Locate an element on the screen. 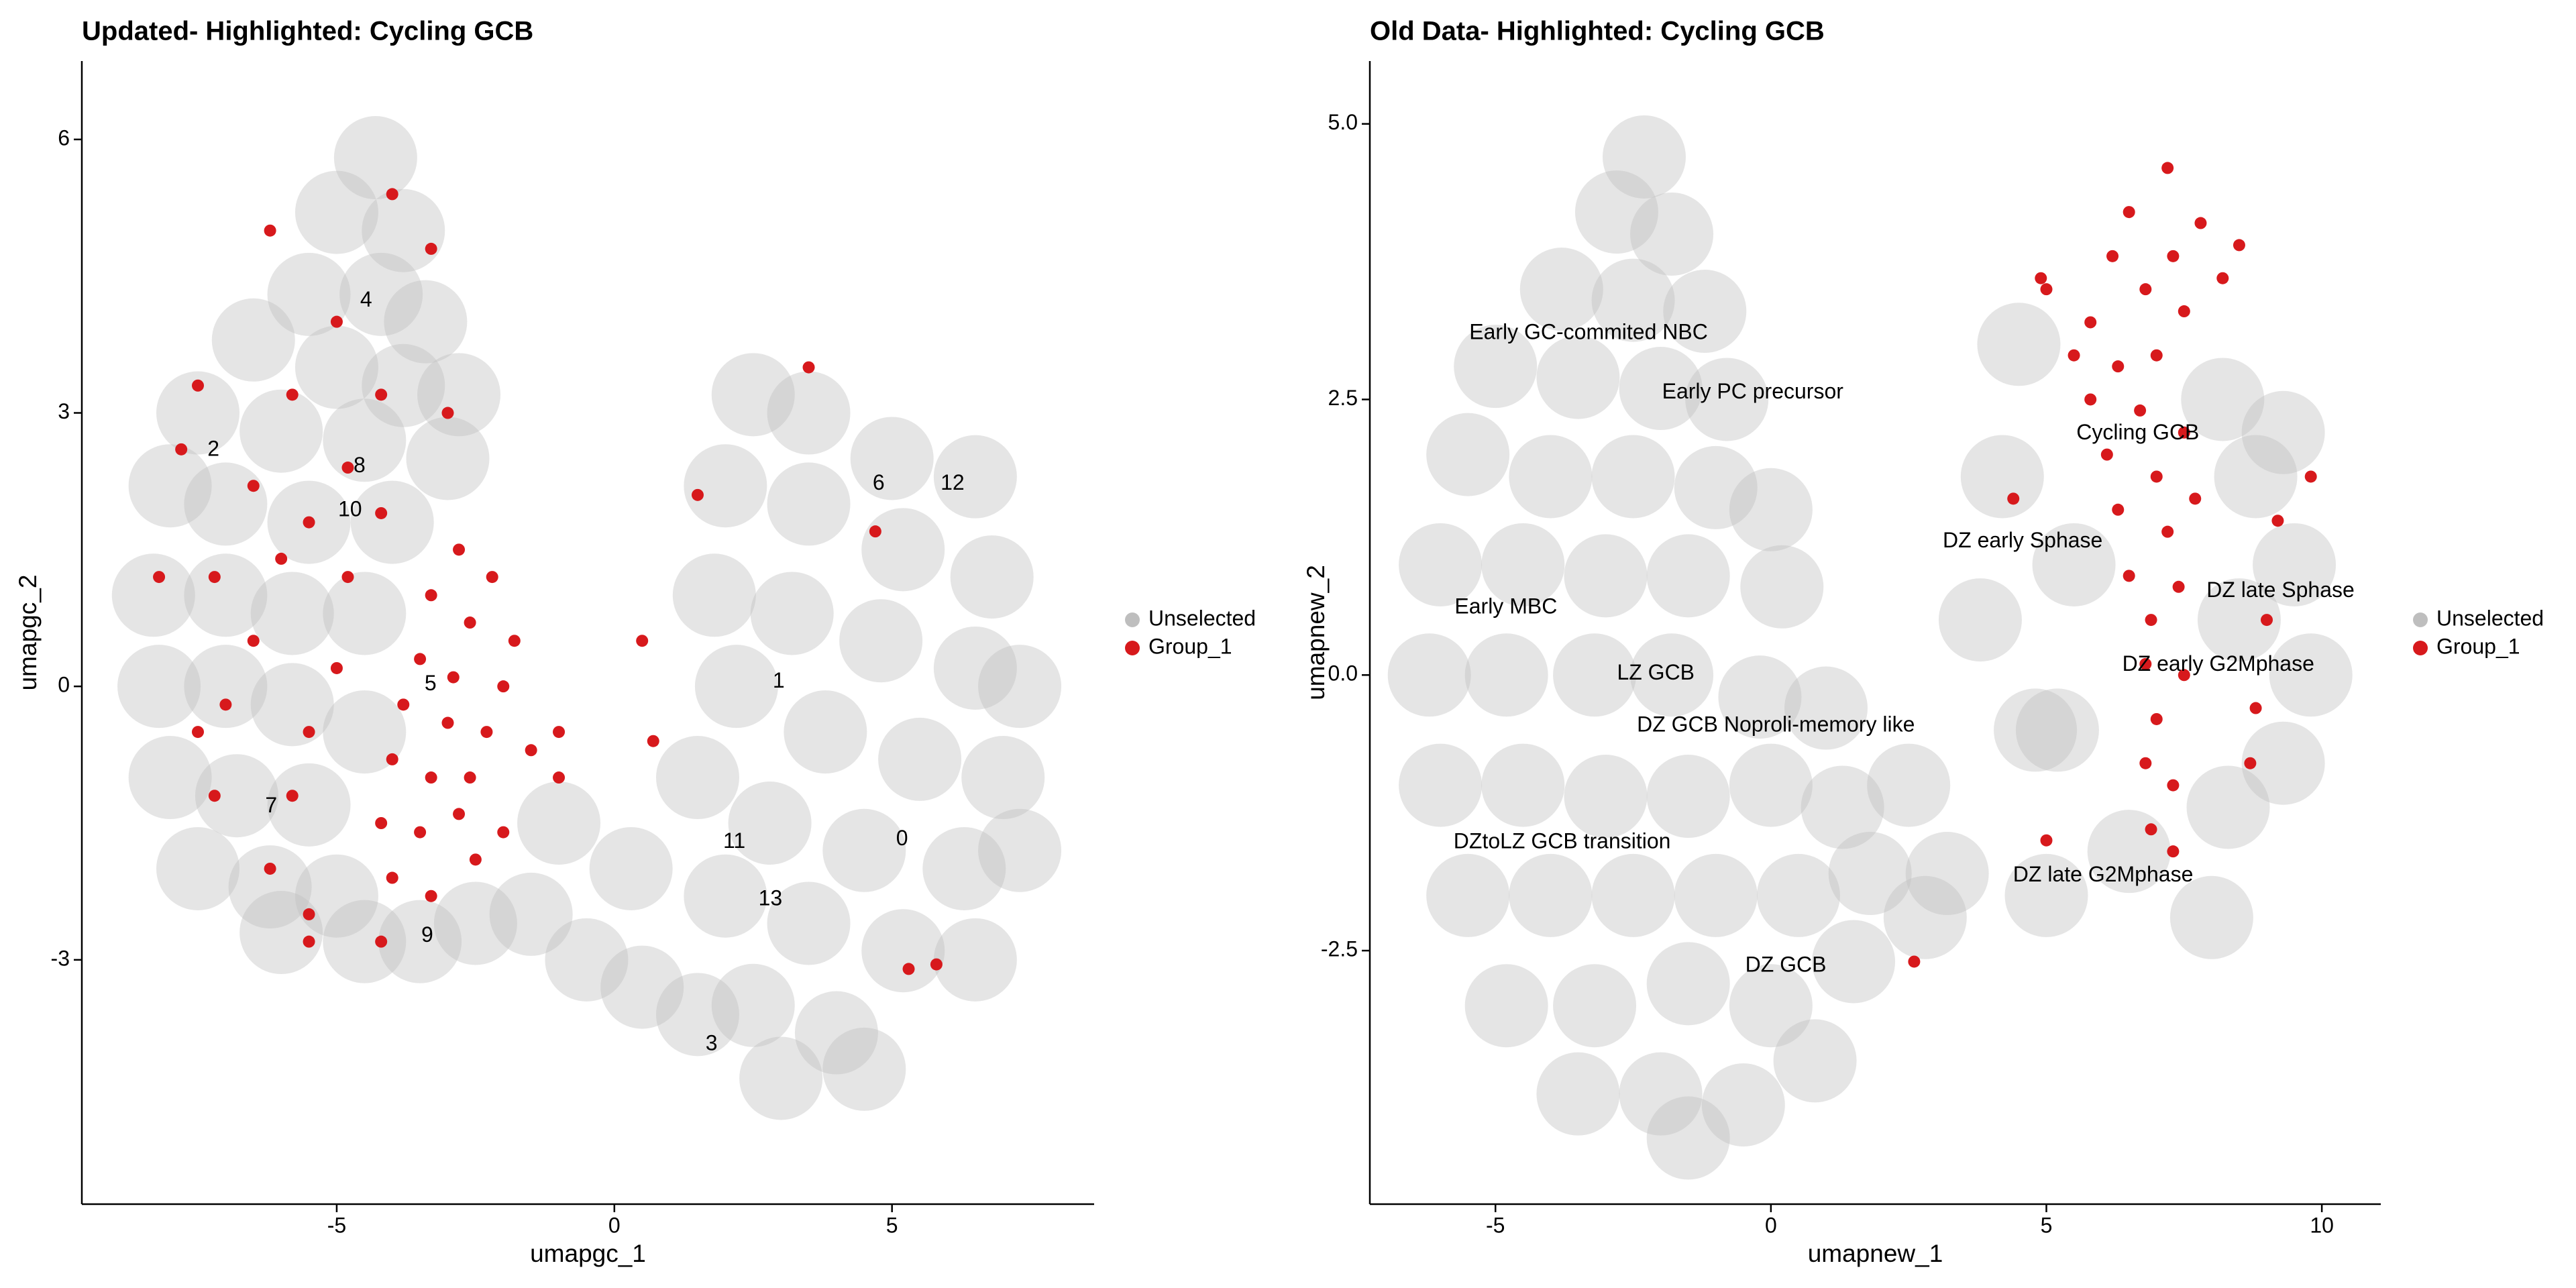  cluster-label: 0 is located at coordinates (902, 838).